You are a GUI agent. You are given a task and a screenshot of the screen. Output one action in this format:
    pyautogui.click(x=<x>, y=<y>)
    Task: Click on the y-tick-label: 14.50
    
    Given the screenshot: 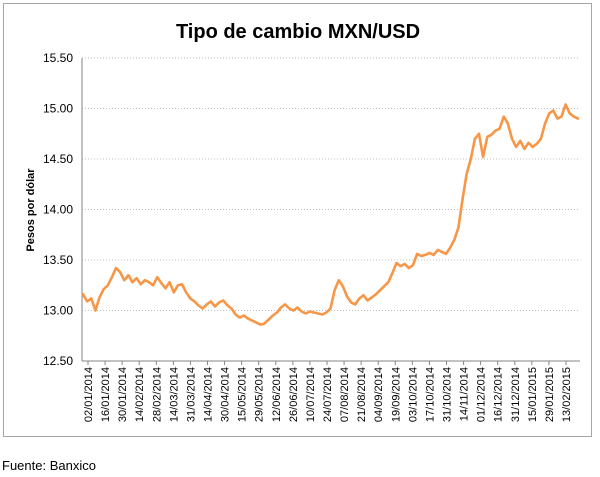 What is the action you would take?
    pyautogui.click(x=58, y=159)
    